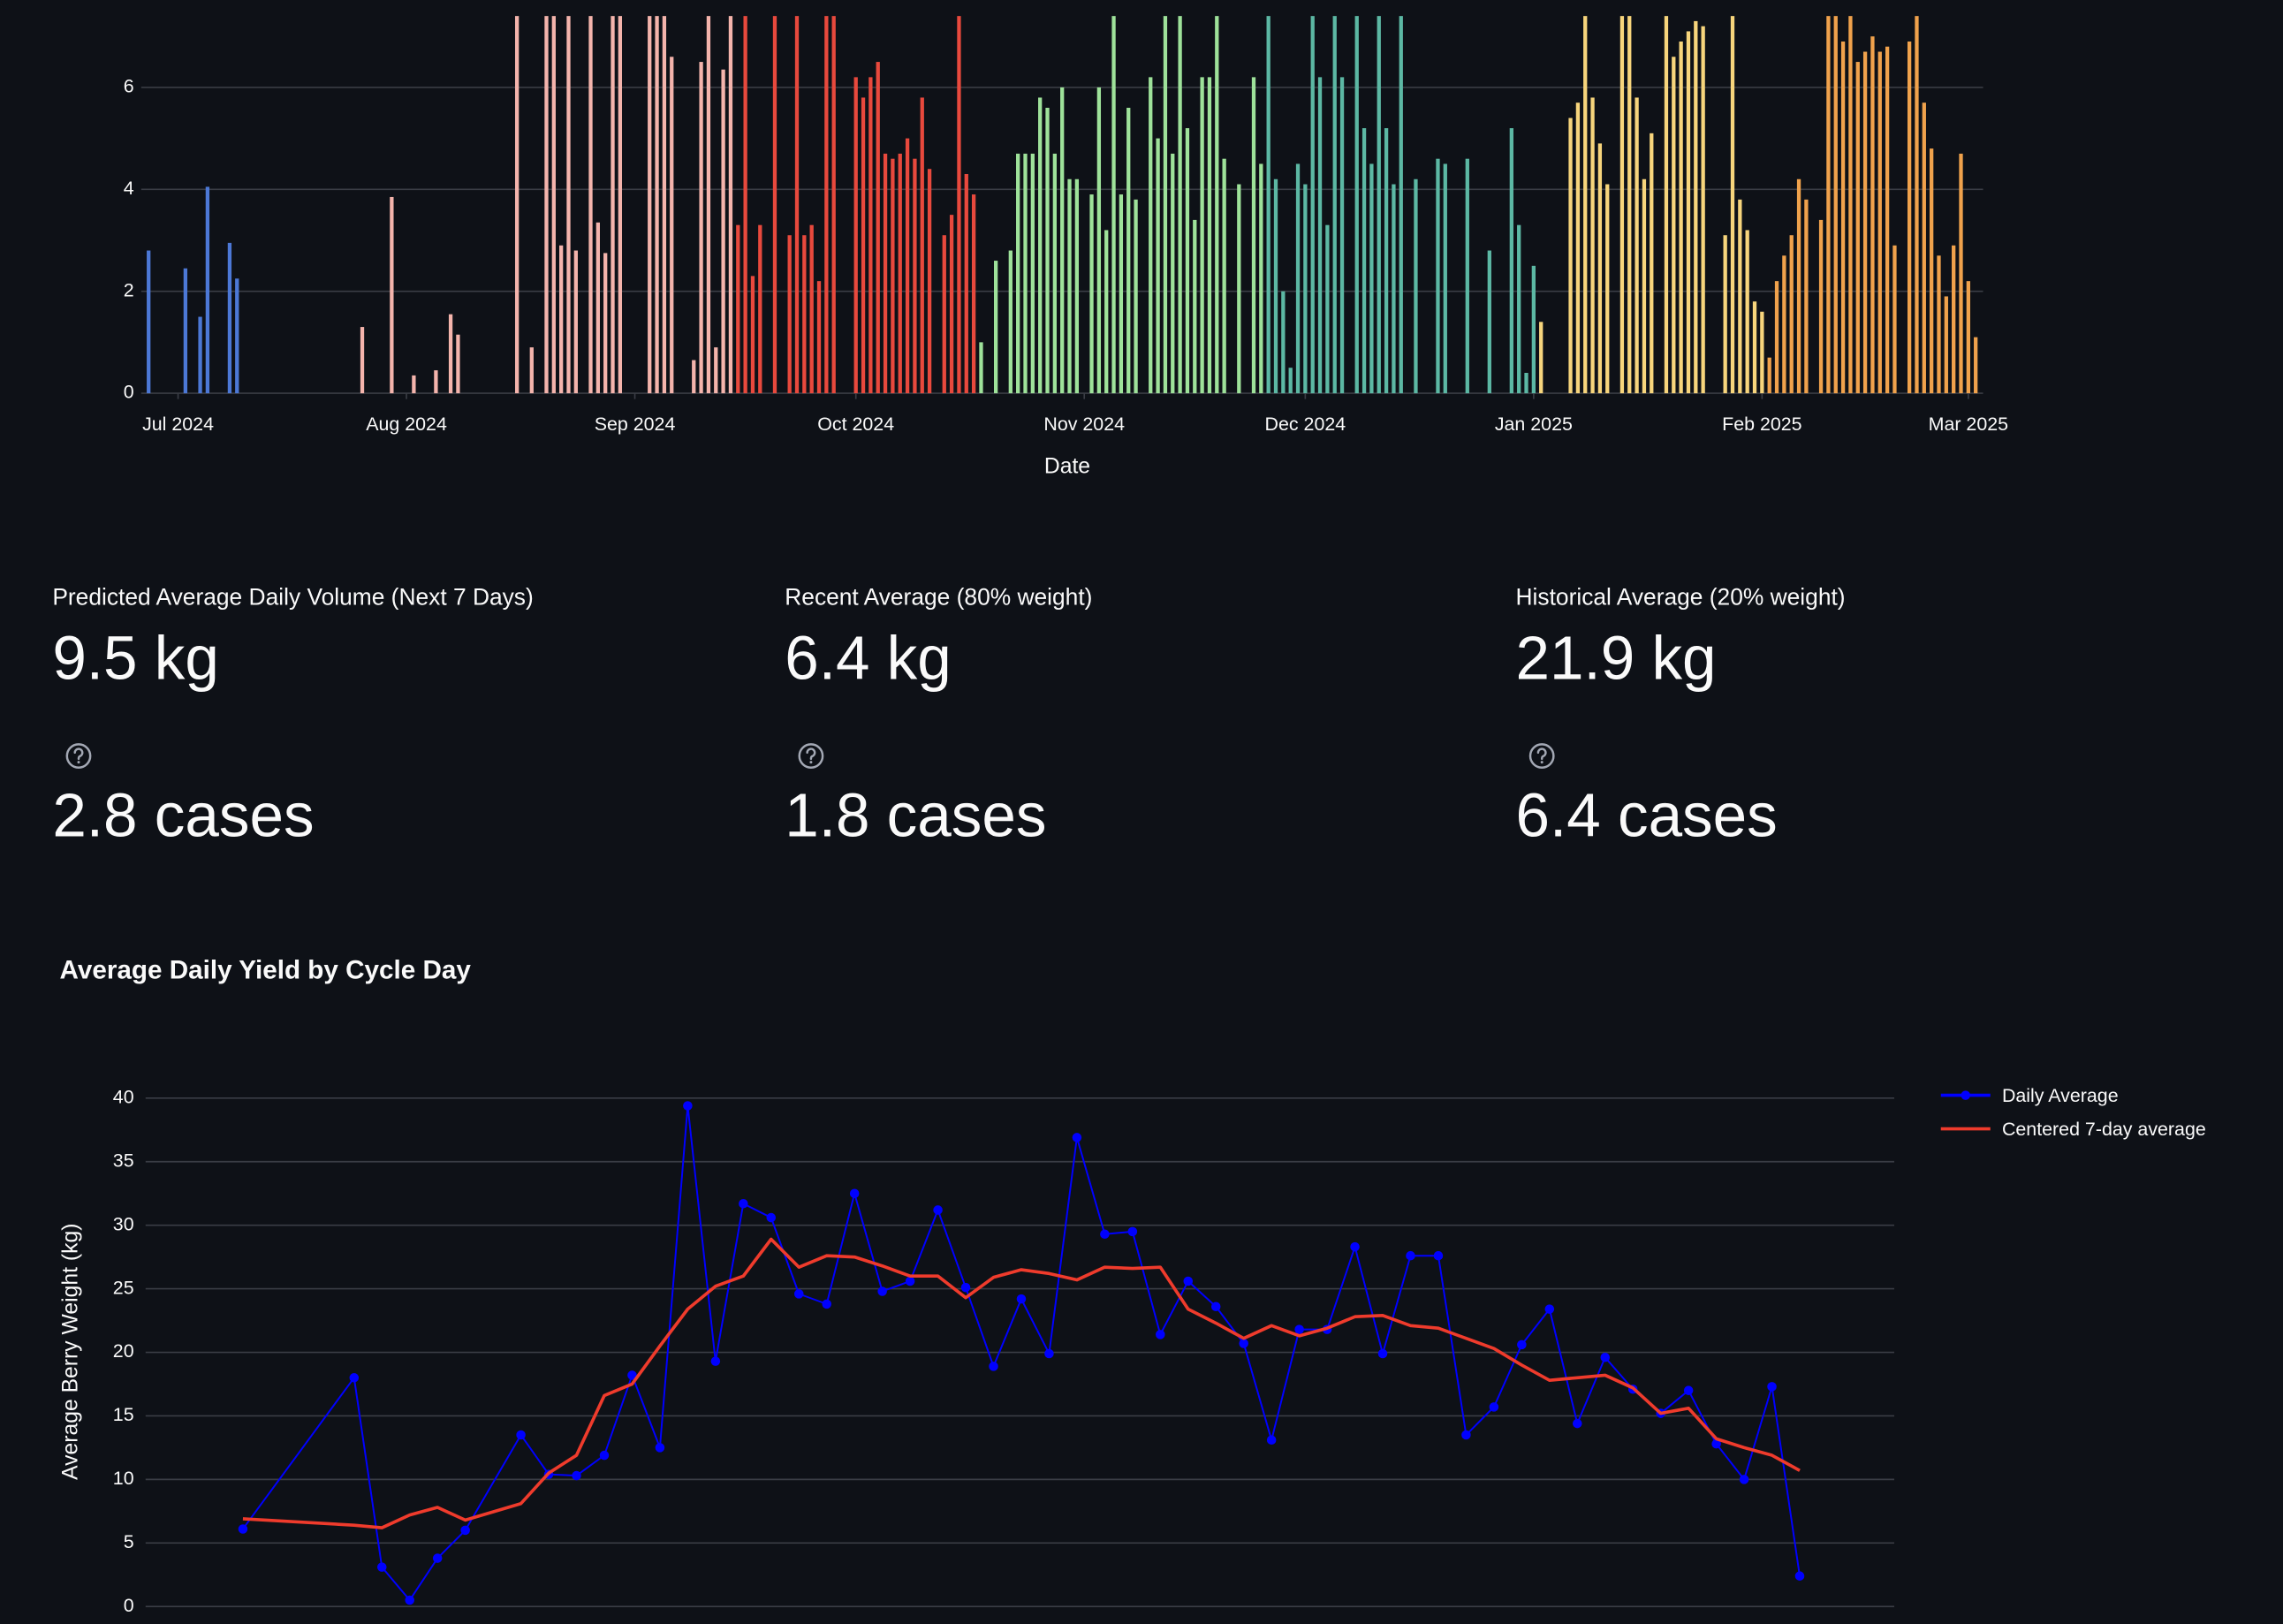  Describe the element at coordinates (635, 424) in the screenshot. I see `x-tick-label: Sep 2024` at that location.